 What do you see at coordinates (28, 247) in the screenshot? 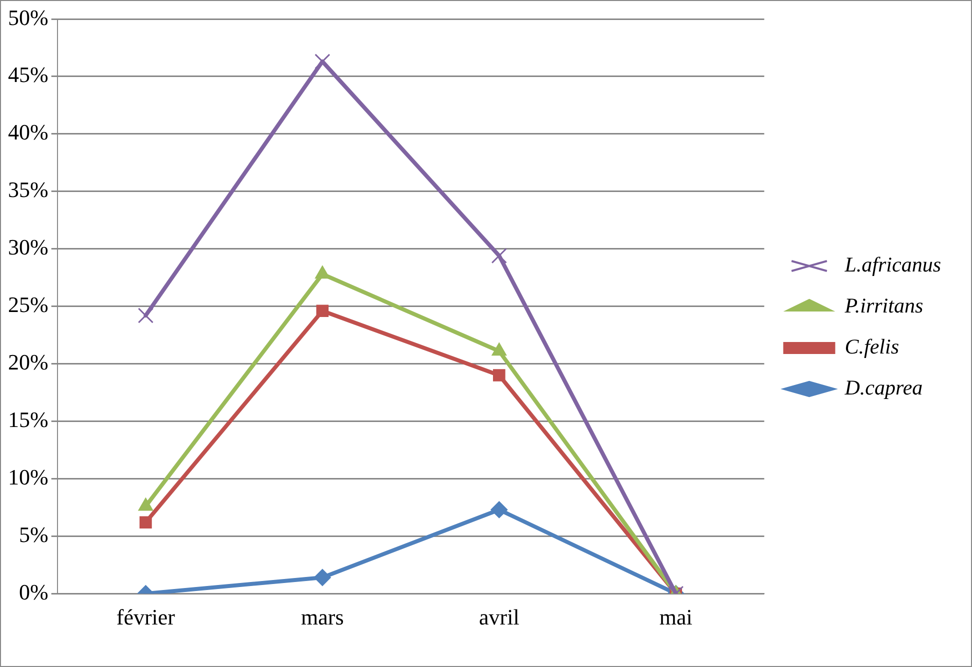
I see `y-tick-label: 30%` at bounding box center [28, 247].